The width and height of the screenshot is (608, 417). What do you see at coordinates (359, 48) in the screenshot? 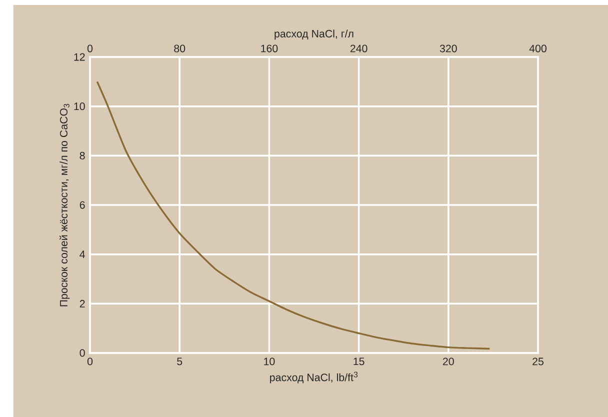
I see `x2-tick-label: 240` at bounding box center [359, 48].